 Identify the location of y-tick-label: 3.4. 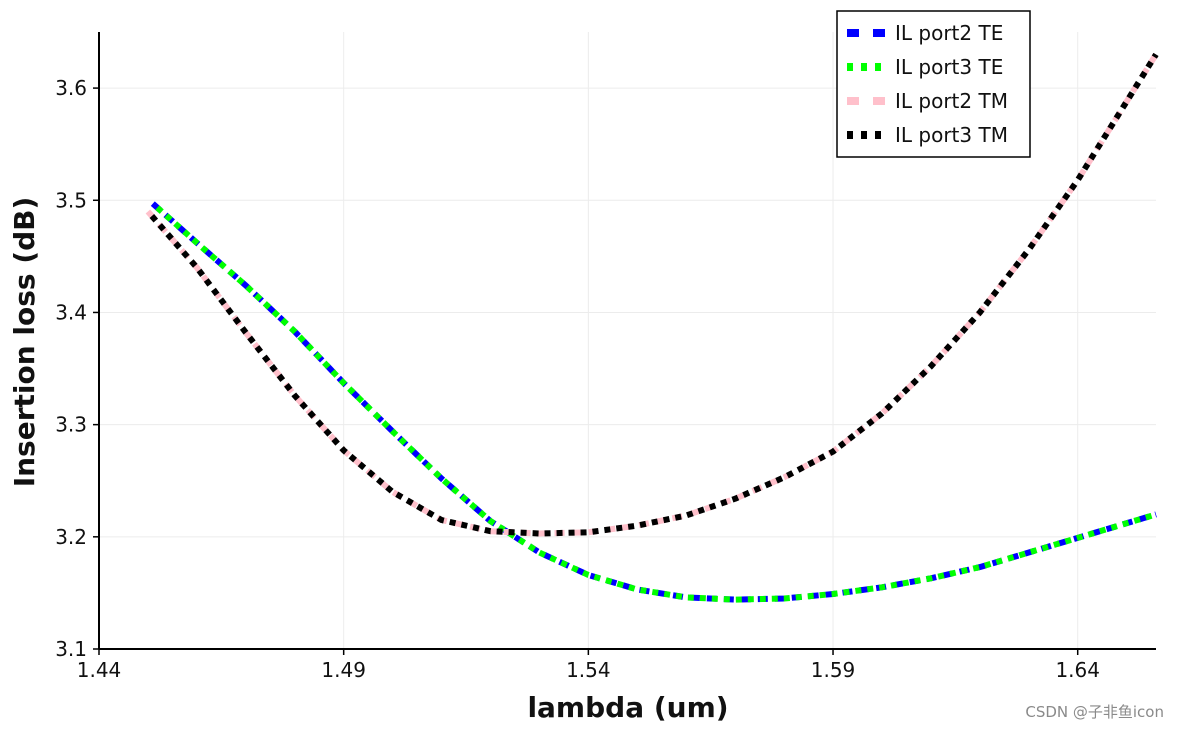
(71, 312).